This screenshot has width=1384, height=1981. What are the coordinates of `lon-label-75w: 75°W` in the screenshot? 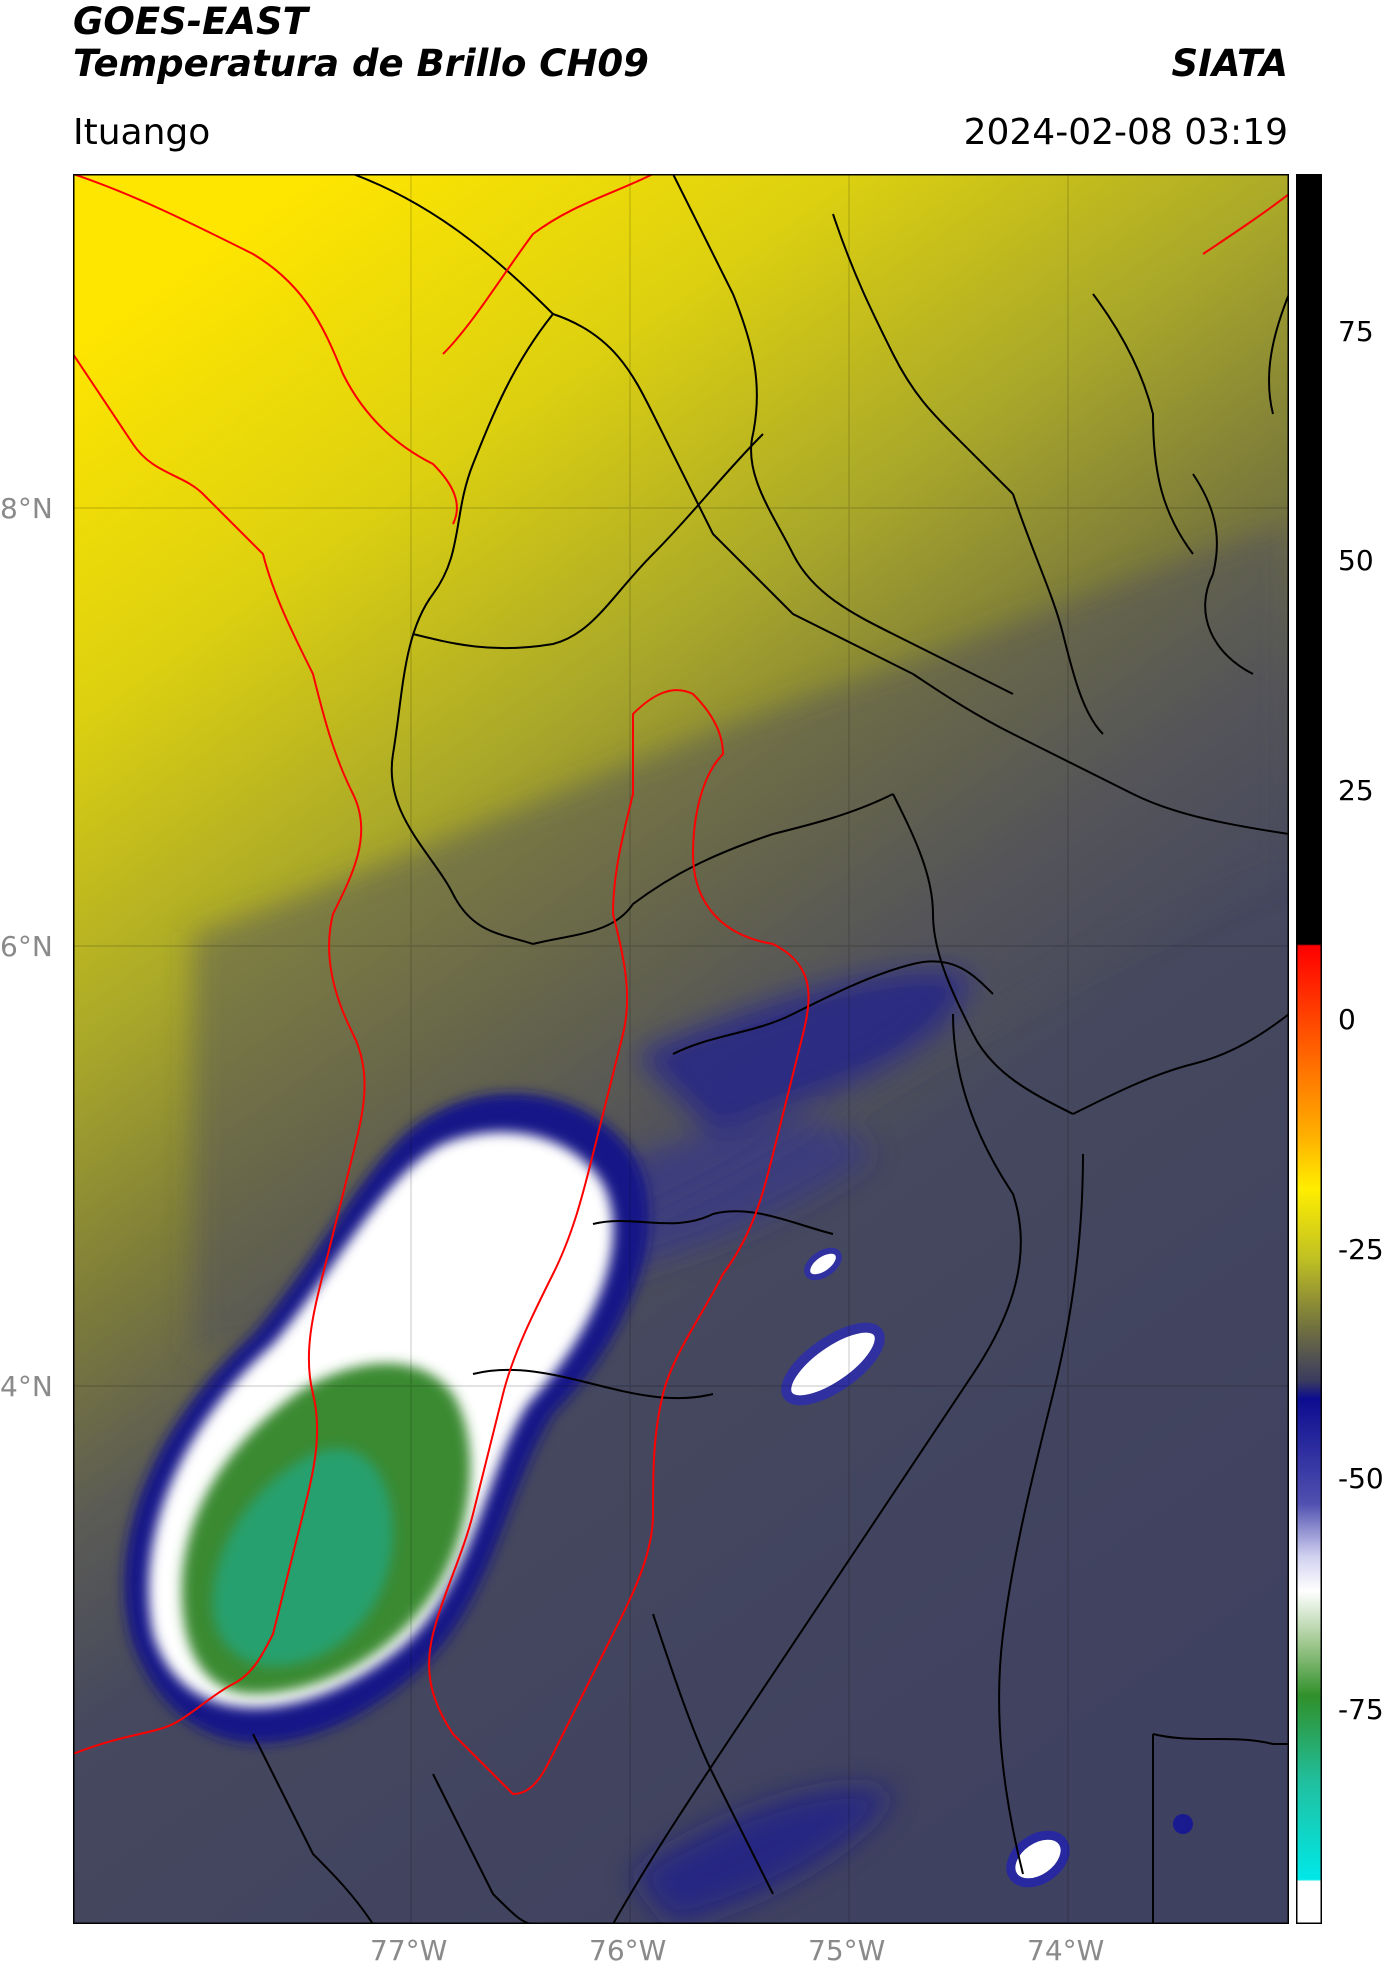 It's located at (847, 1950).